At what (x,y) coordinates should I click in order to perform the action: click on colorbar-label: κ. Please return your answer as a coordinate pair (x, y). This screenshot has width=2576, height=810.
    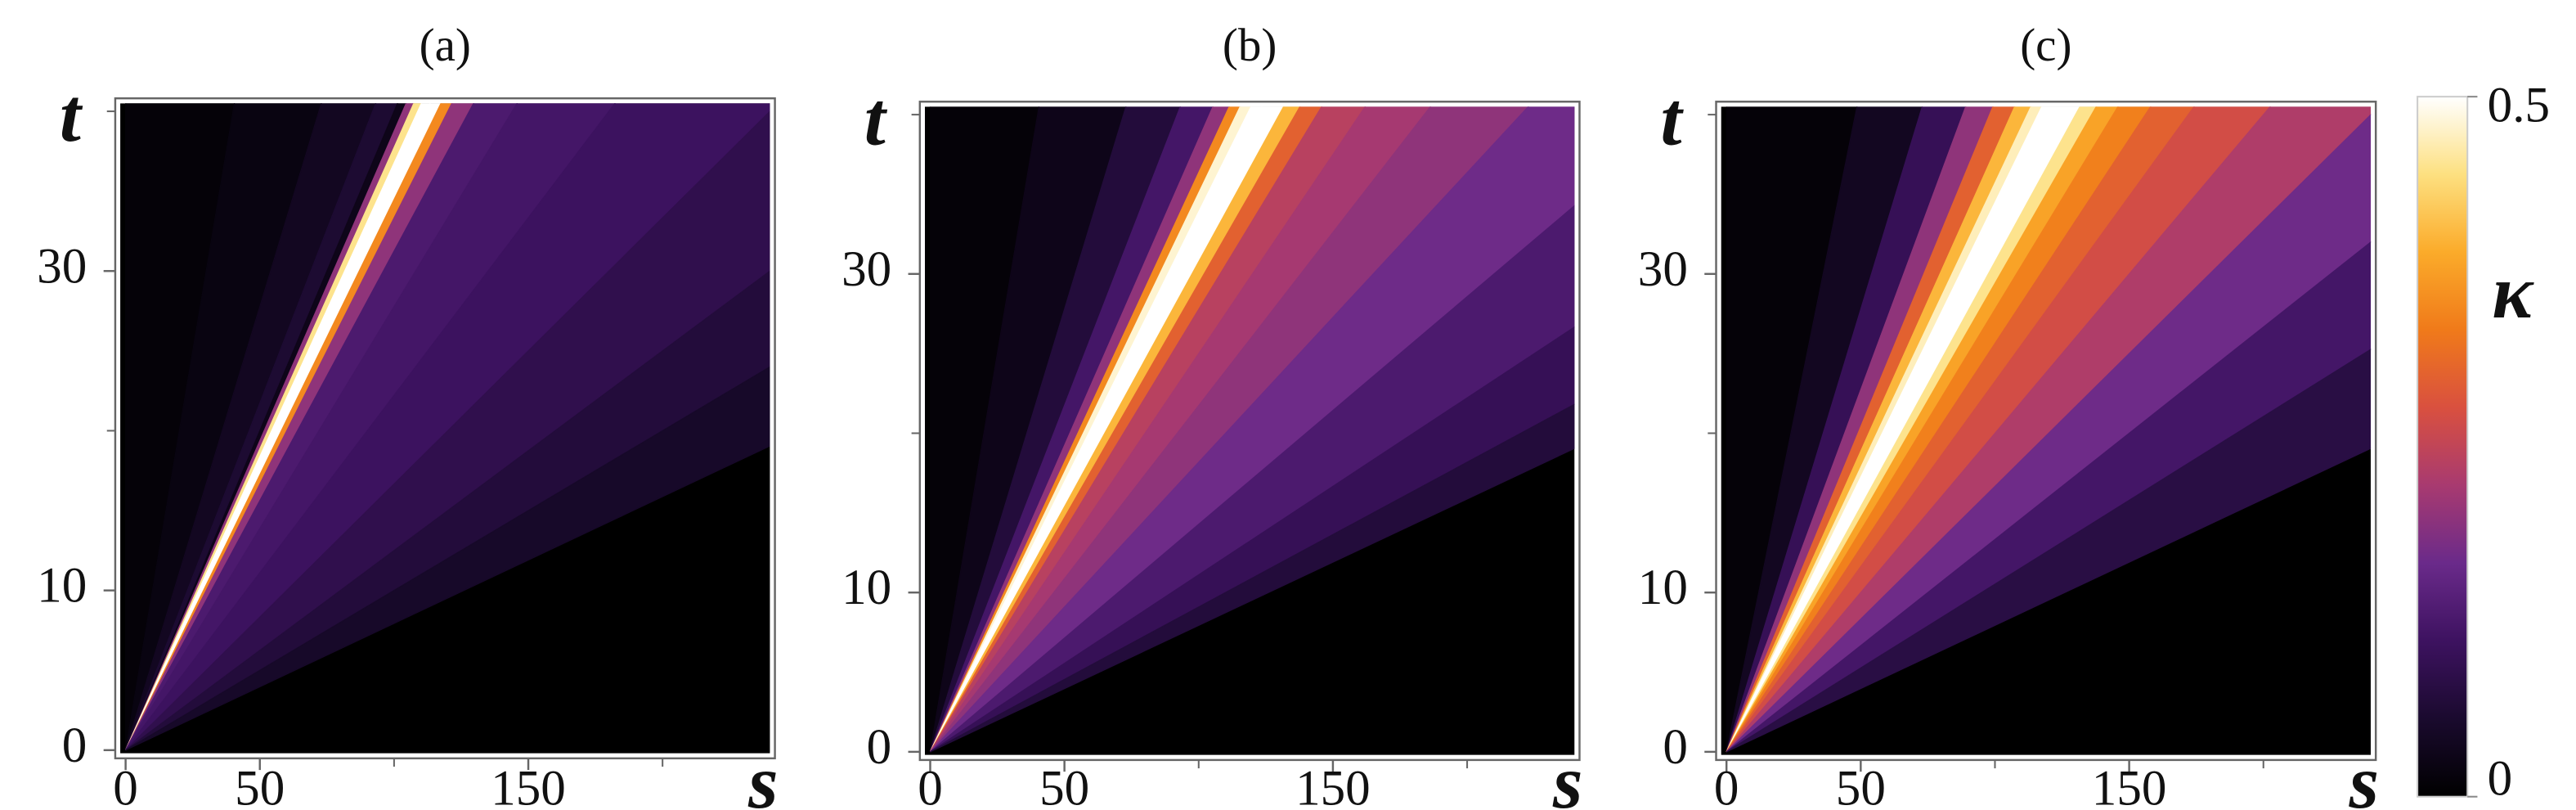
    Looking at the image, I should click on (2513, 293).